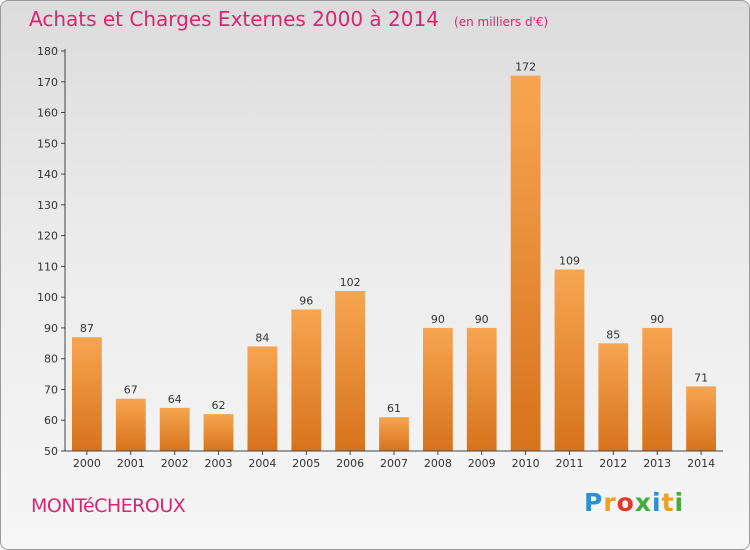 The height and width of the screenshot is (550, 750). Describe the element at coordinates (47, 205) in the screenshot. I see `y-tick-label: 130` at that location.